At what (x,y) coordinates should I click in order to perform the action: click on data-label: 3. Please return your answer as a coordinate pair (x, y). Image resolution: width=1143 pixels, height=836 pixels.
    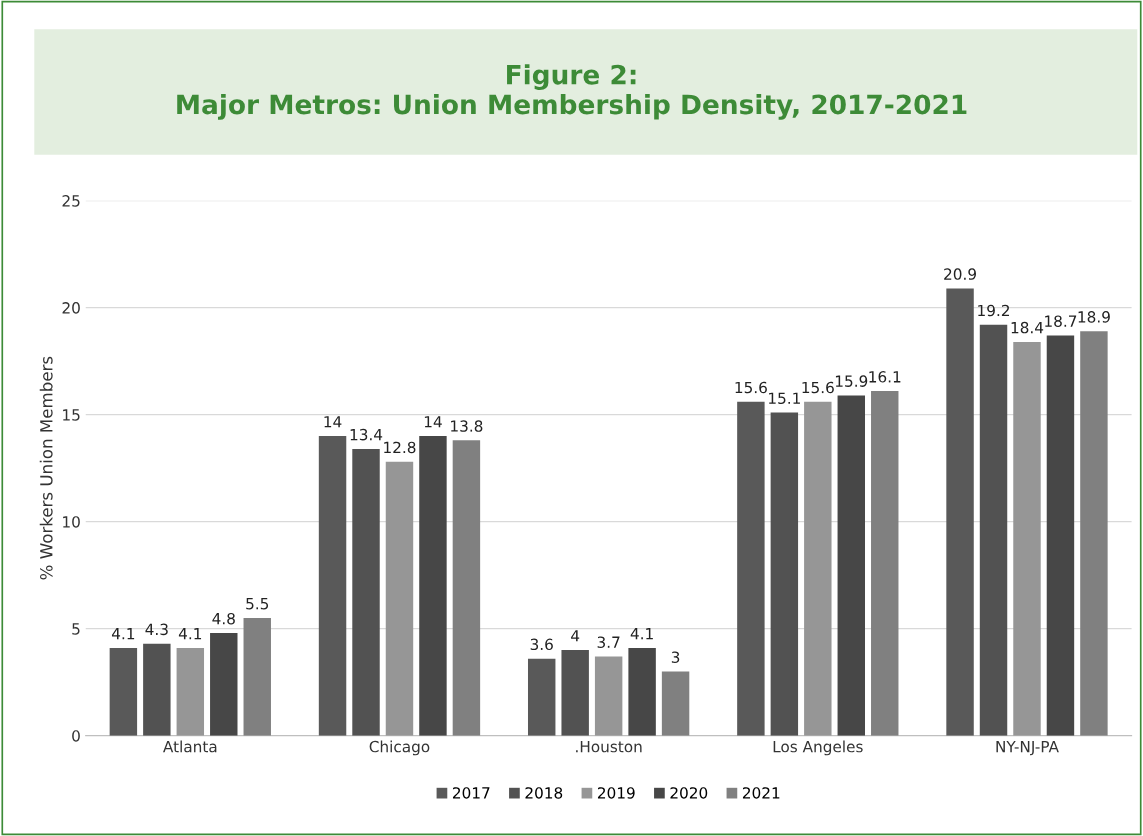
    Looking at the image, I should click on (675, 657).